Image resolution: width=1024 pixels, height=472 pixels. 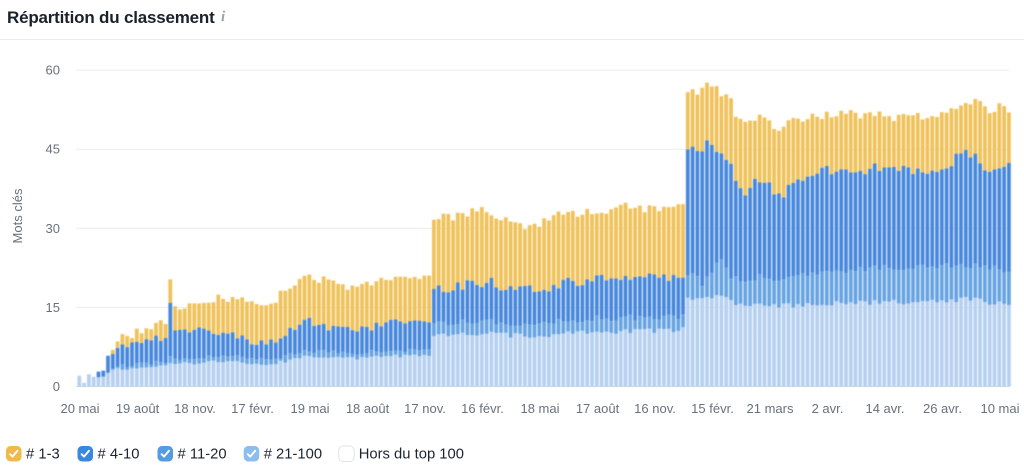 What do you see at coordinates (828, 408) in the screenshot?
I see `svg-text: 2 avr.` at bounding box center [828, 408].